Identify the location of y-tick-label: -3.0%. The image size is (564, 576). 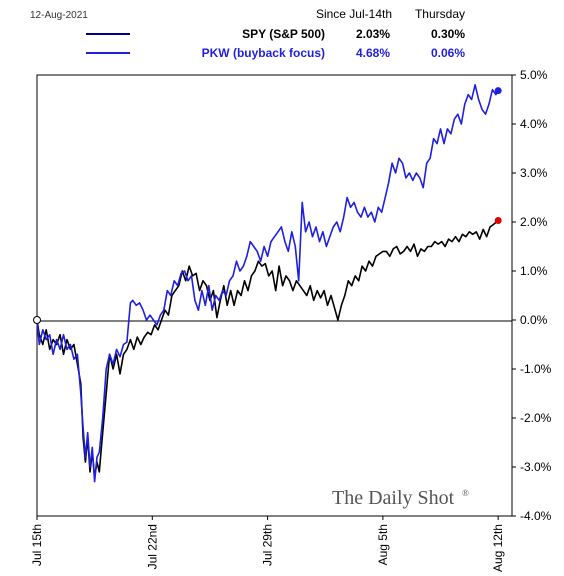
(536, 467).